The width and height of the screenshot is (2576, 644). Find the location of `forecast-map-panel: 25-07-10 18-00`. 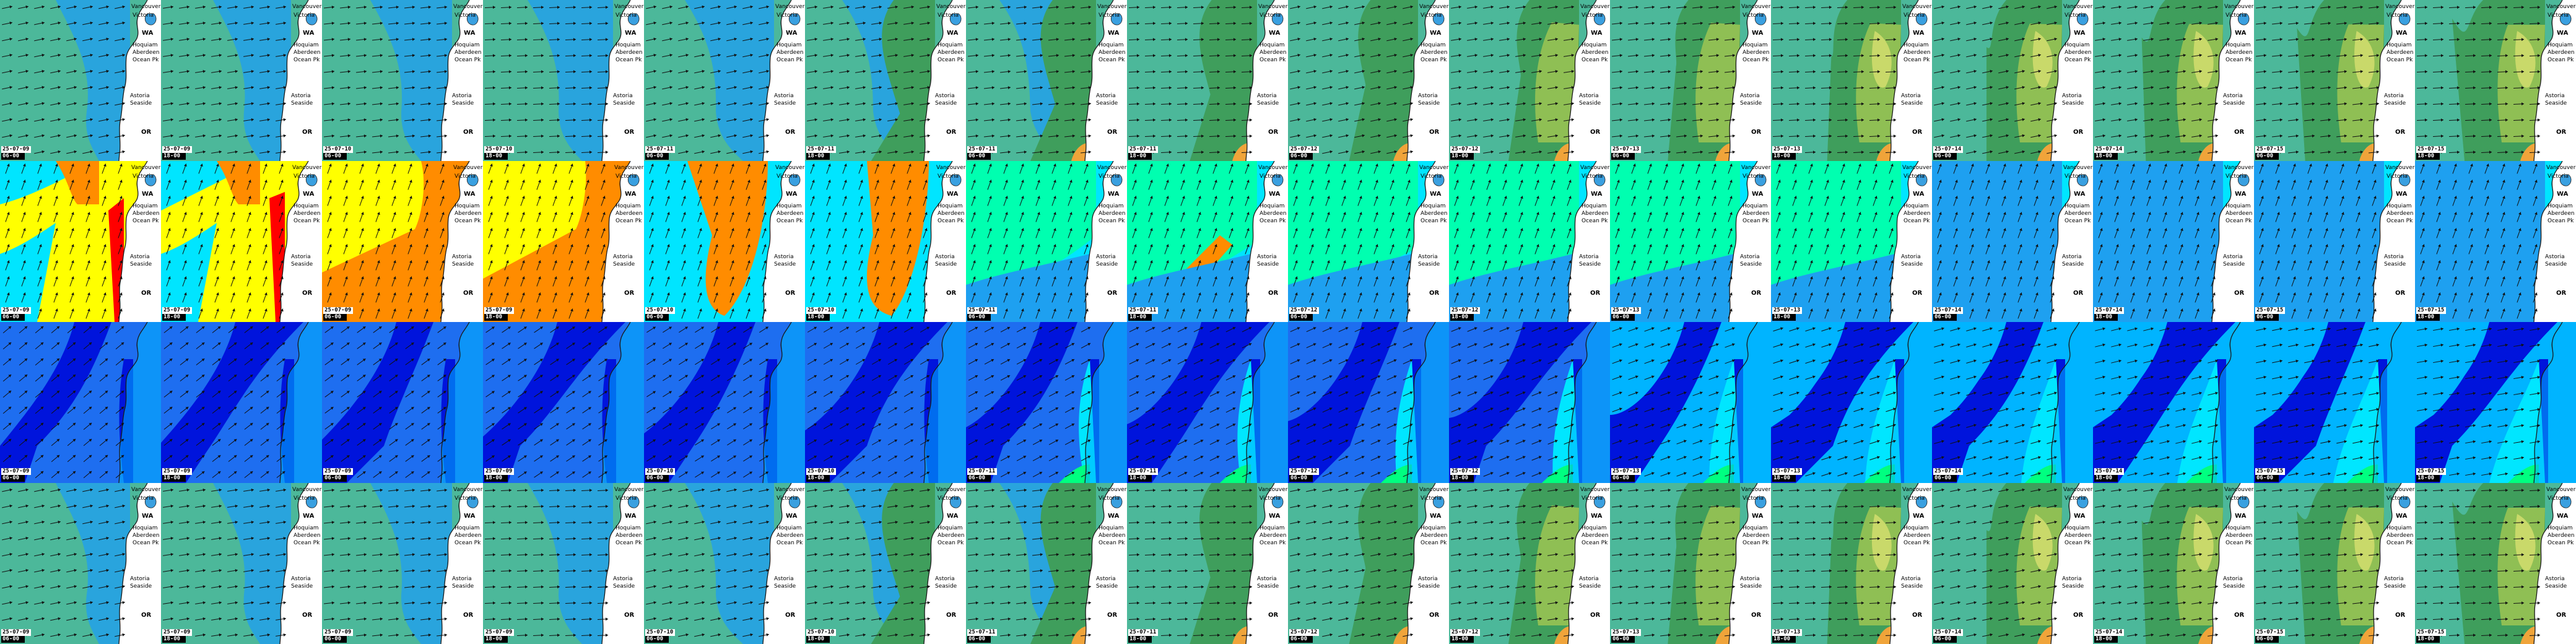

forecast-map-panel: 25-07-10 18-00 is located at coordinates (885, 402).